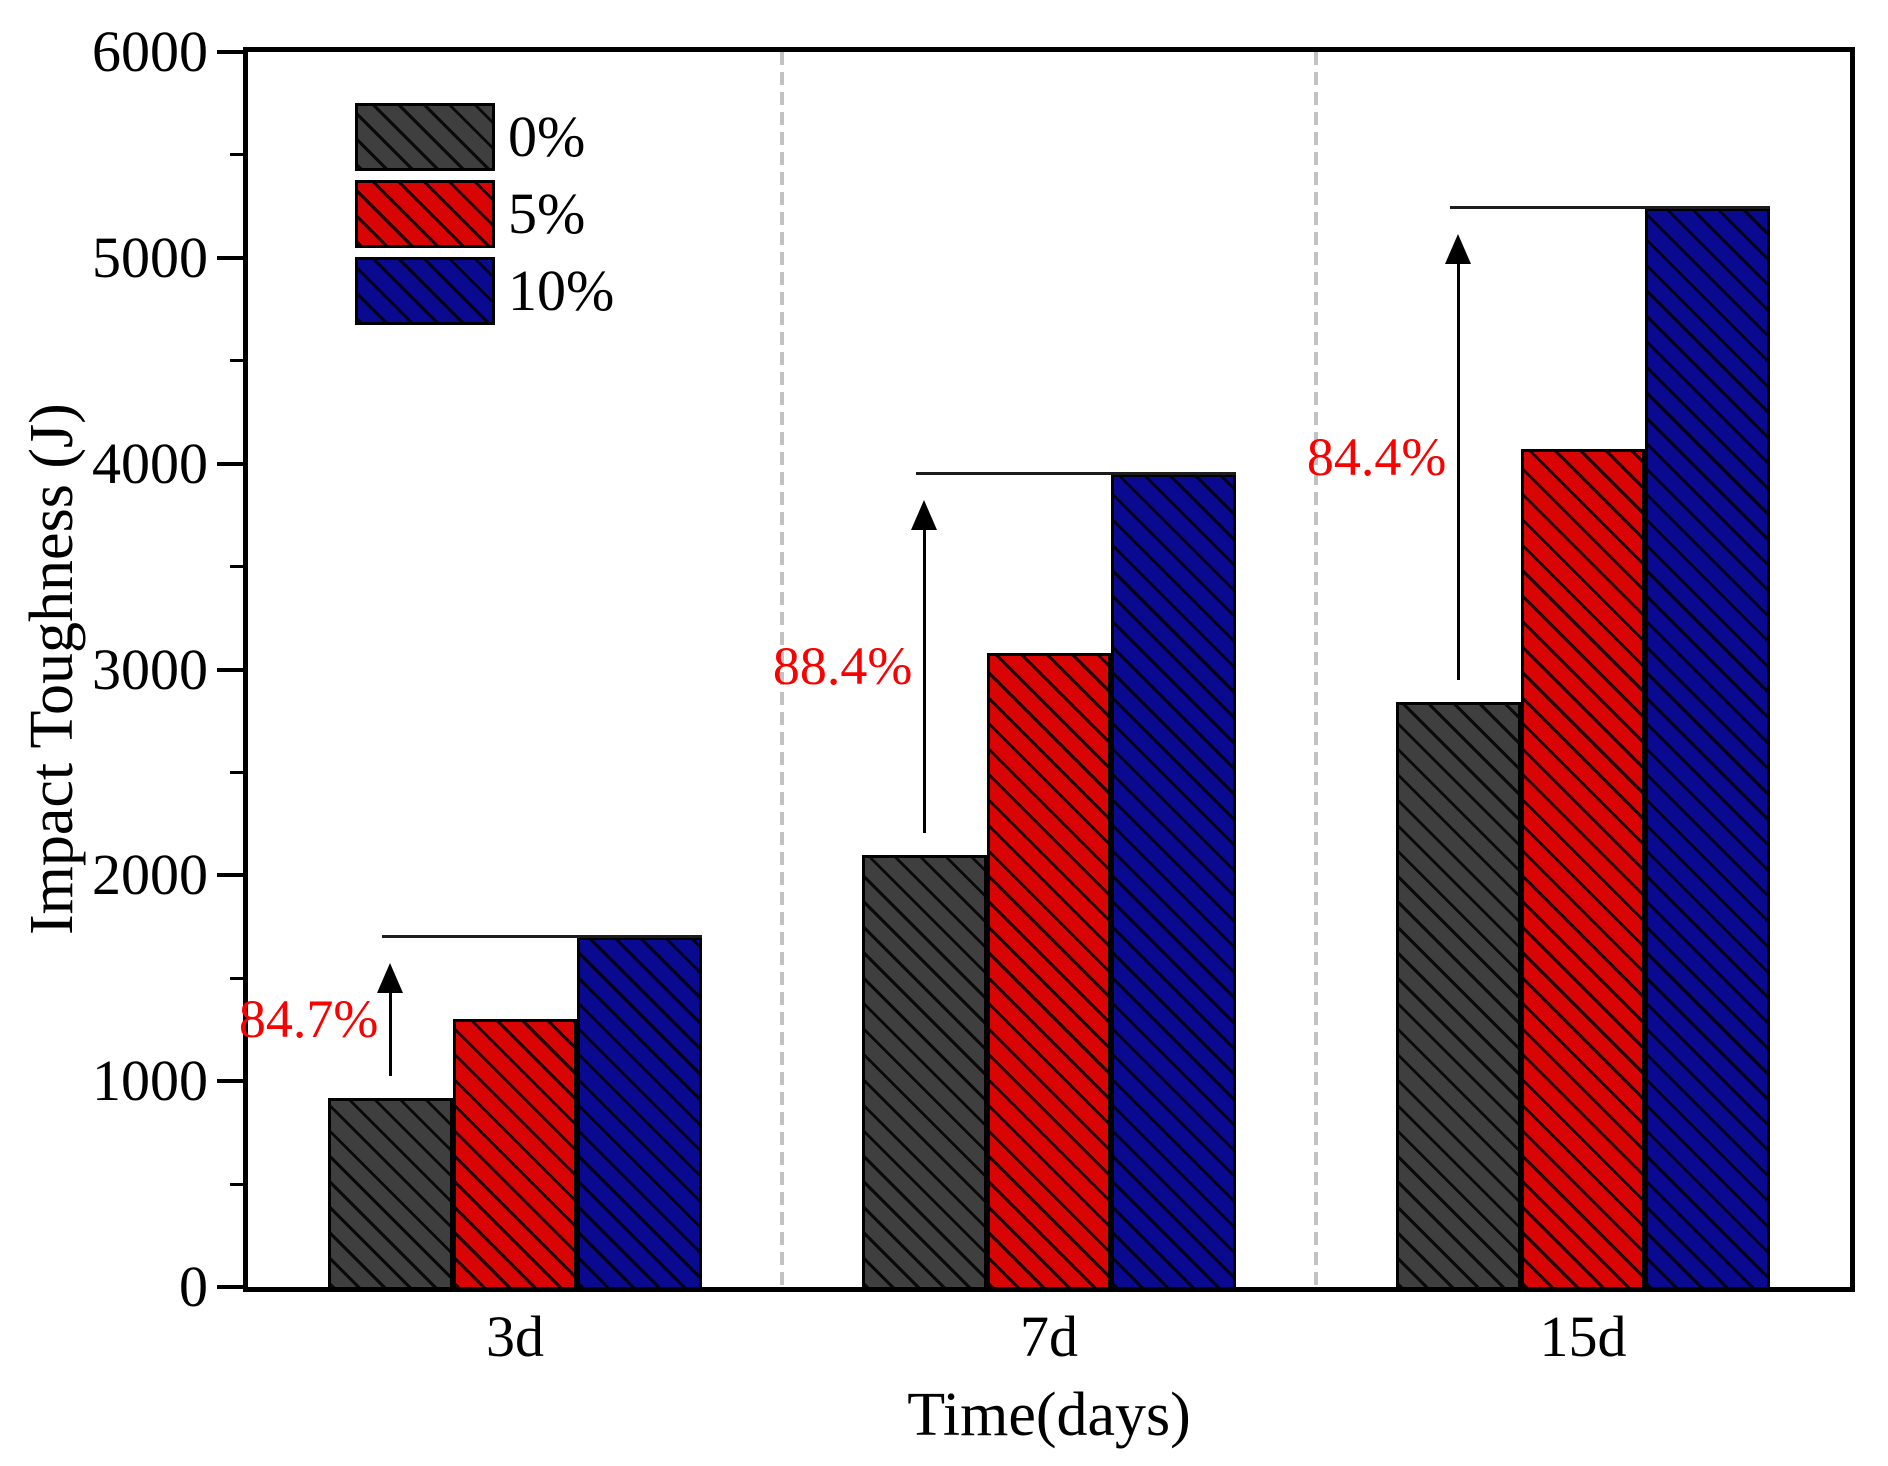 The height and width of the screenshot is (1466, 1888). Describe the element at coordinates (425, 214) in the screenshot. I see `legend-swatch-5pct` at that location.